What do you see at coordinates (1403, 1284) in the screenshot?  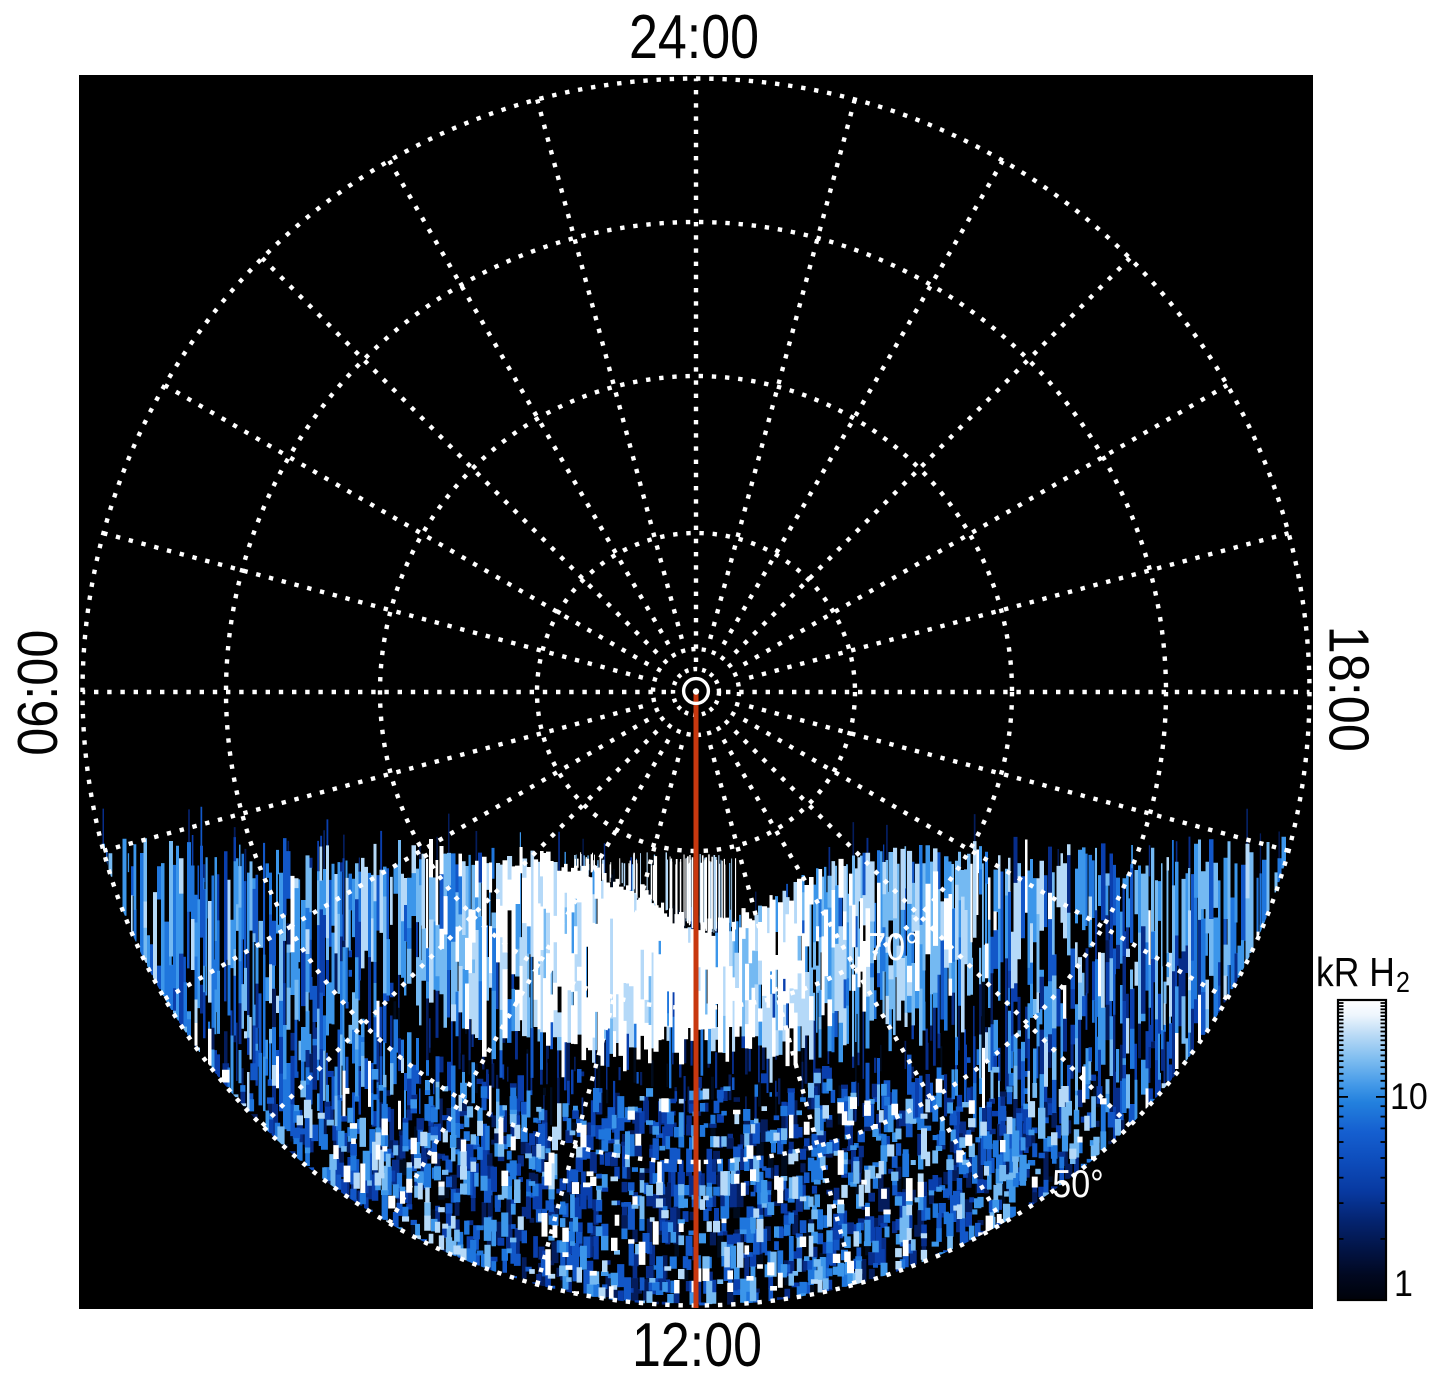 I see `svg-text: 1` at bounding box center [1403, 1284].